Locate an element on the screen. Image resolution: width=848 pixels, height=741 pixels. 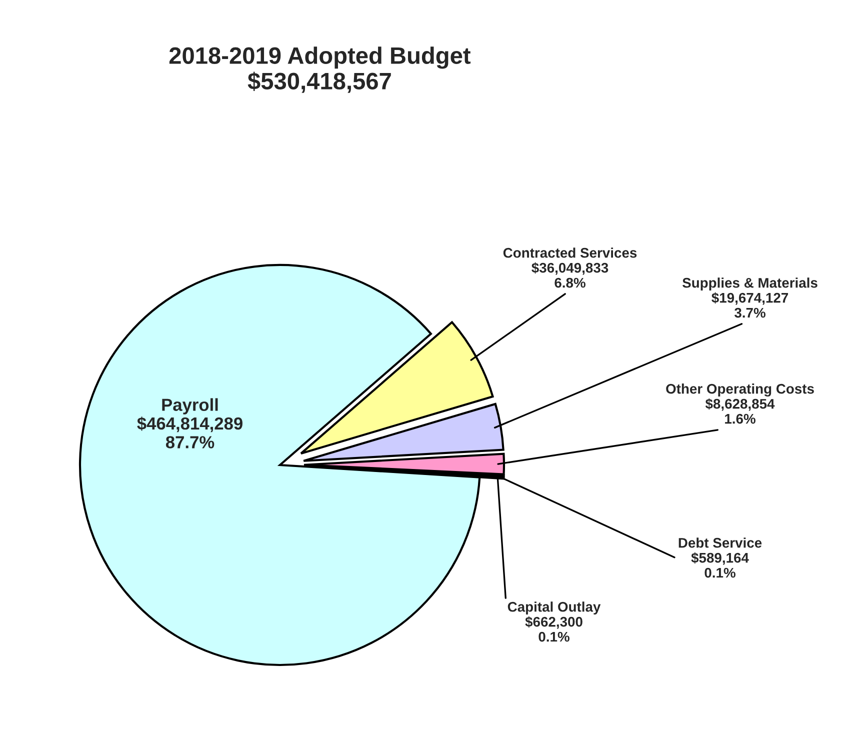
chart-title: 2018-2019 Adopted Budget $530,418,567 is located at coordinates (320, 69).